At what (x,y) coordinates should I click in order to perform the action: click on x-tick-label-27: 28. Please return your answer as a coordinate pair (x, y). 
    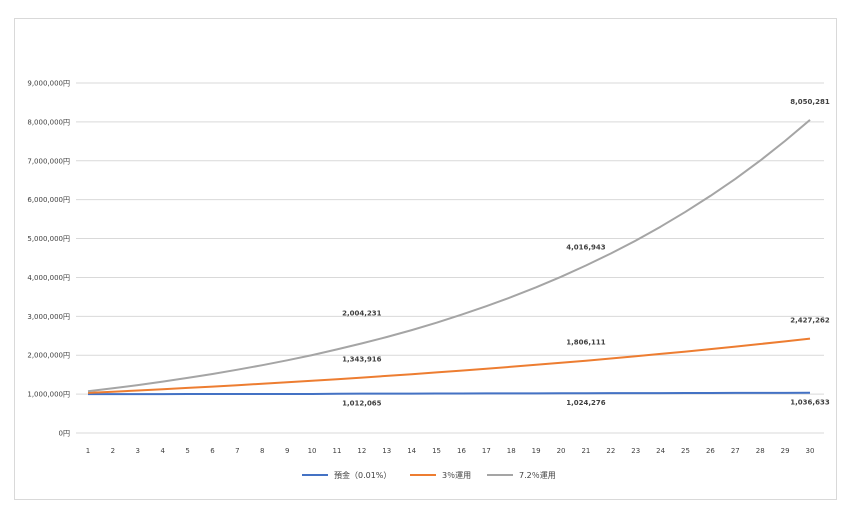
    Looking at the image, I should click on (760, 451).